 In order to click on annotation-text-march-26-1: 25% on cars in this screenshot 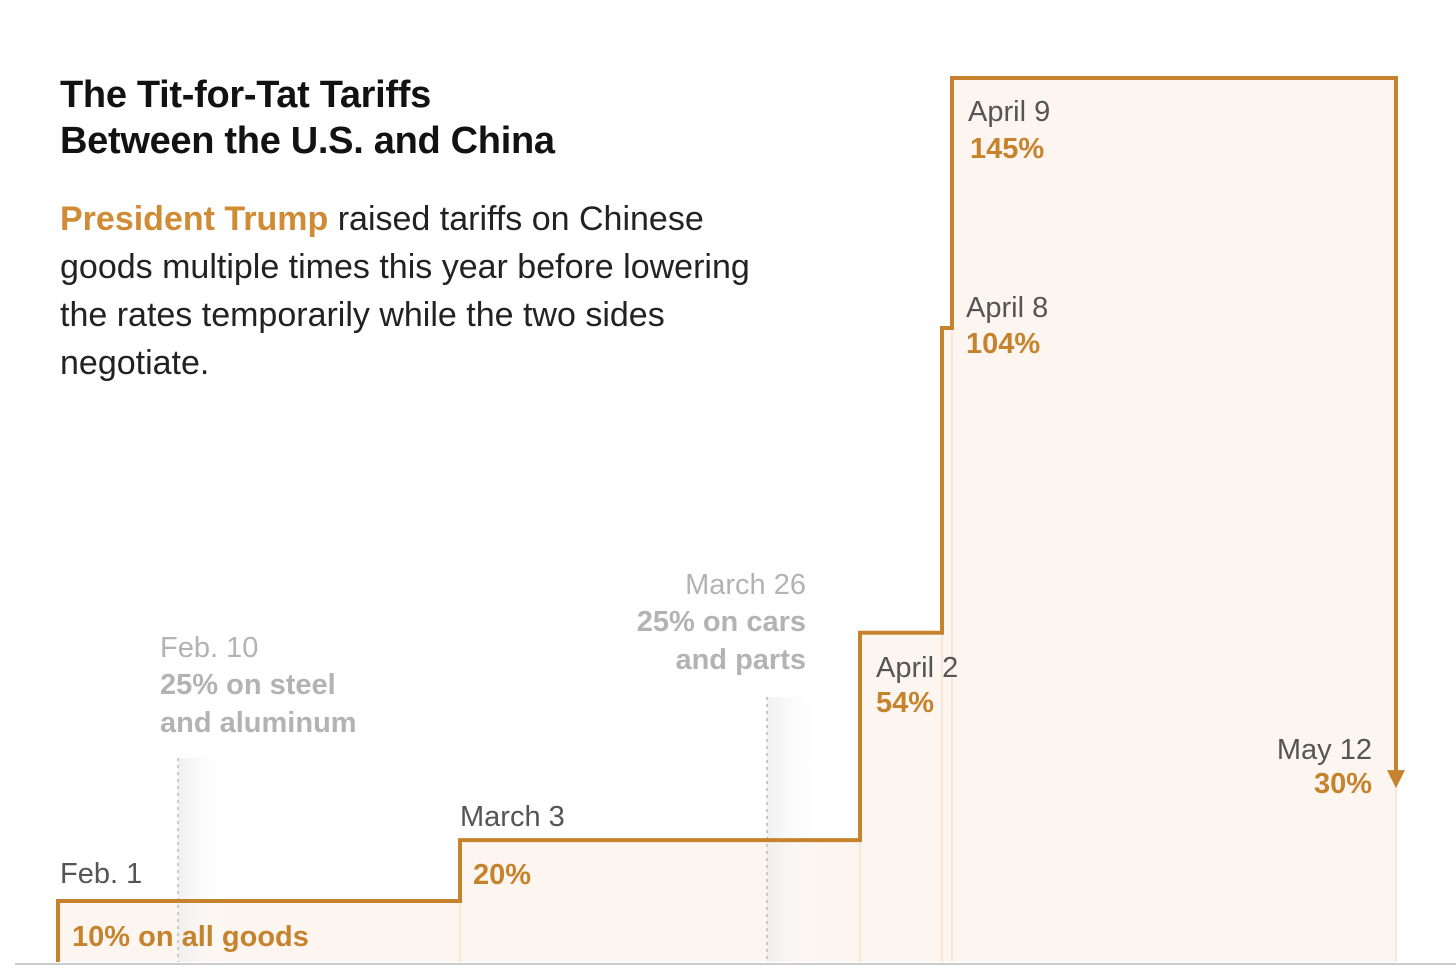, I will do `click(721, 622)`.